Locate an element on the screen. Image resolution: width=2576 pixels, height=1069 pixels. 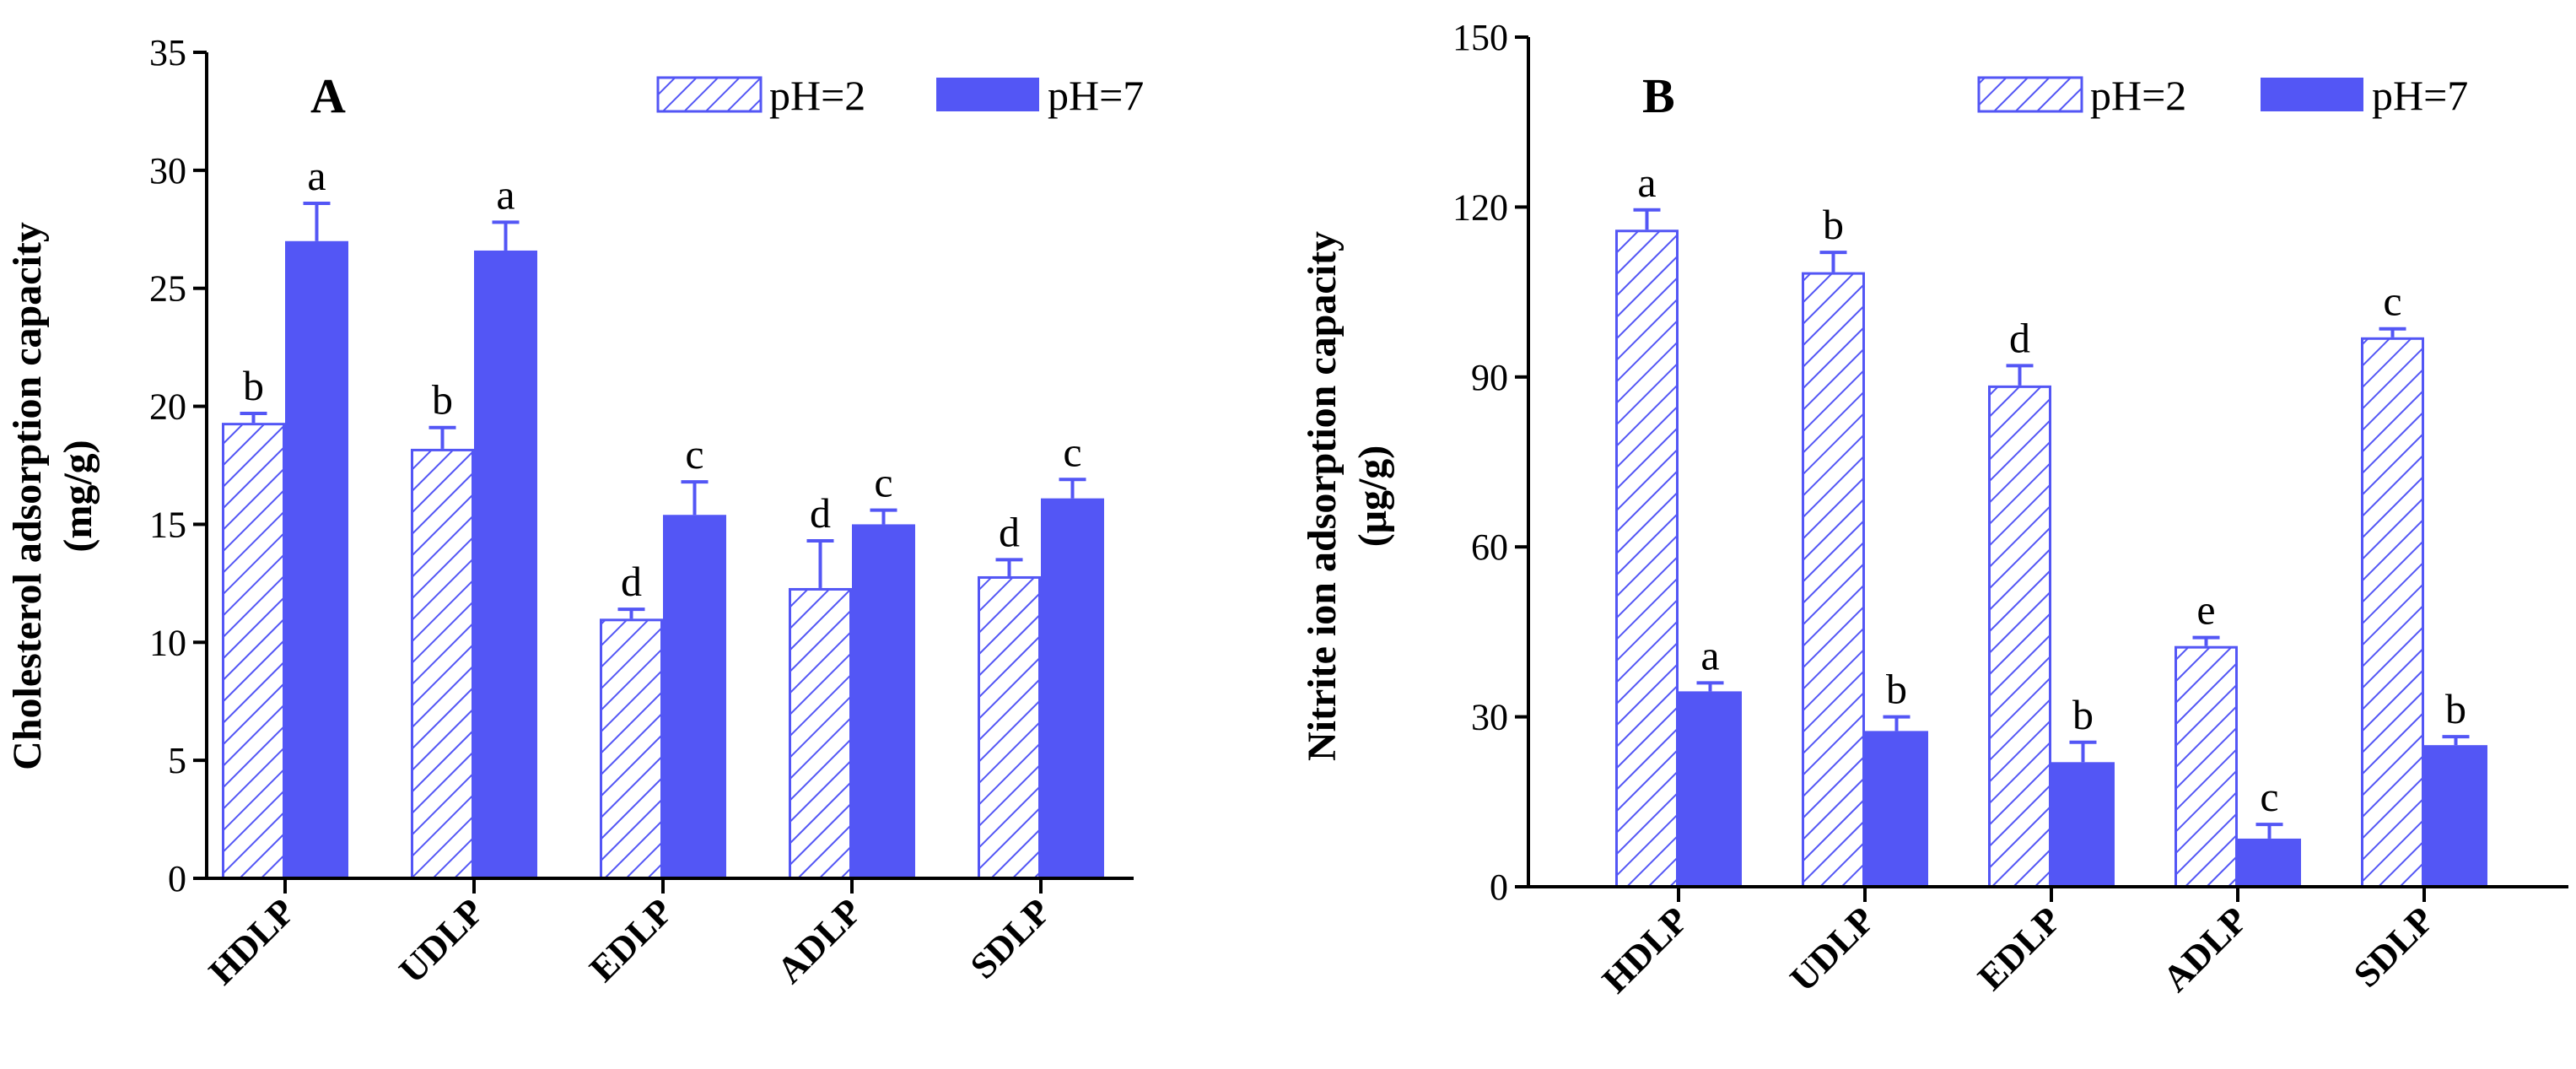
significance-letter: e is located at coordinates (2205, 610).